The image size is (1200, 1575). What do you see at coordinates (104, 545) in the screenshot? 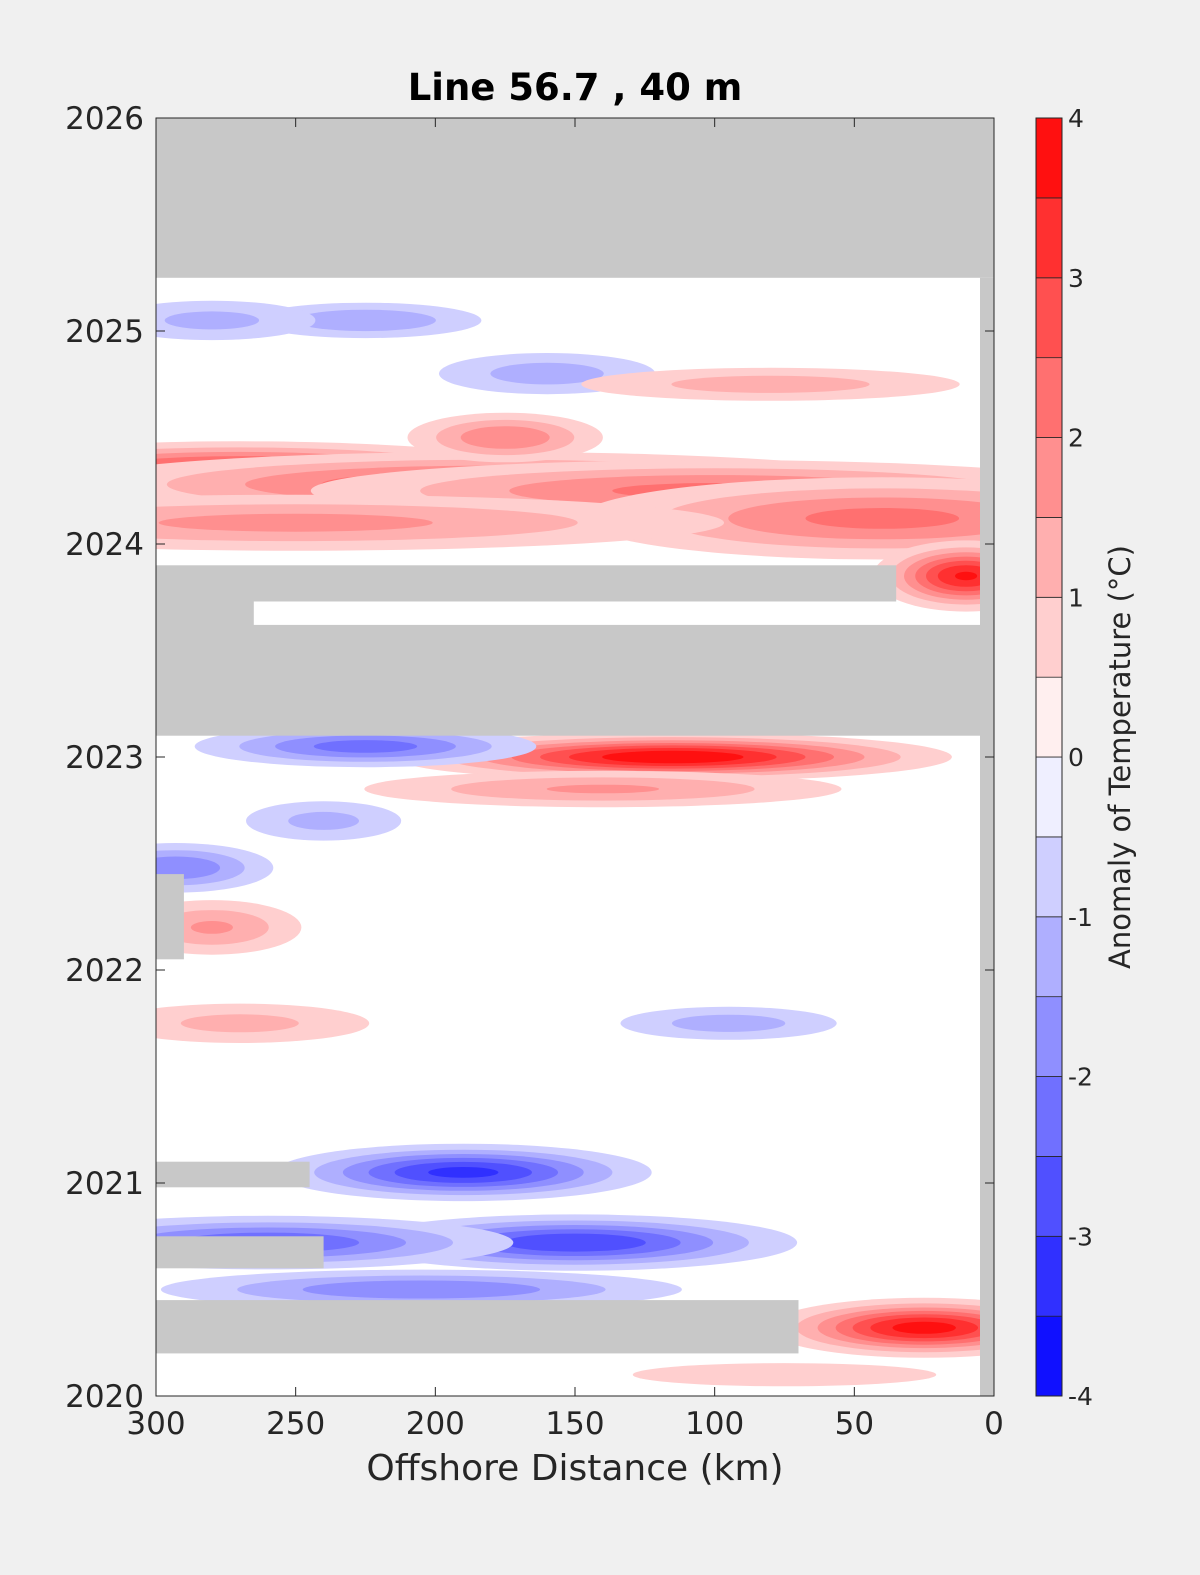
I see `y-tick-label: 2024` at bounding box center [104, 545].